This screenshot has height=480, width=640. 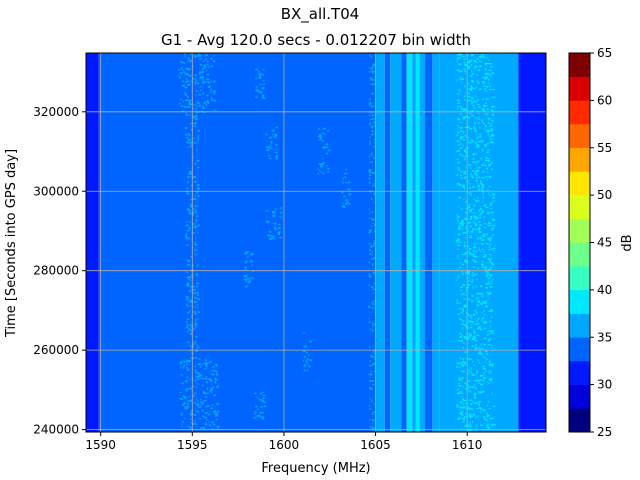 I want to click on x-tick-label: 1605, so click(x=375, y=445).